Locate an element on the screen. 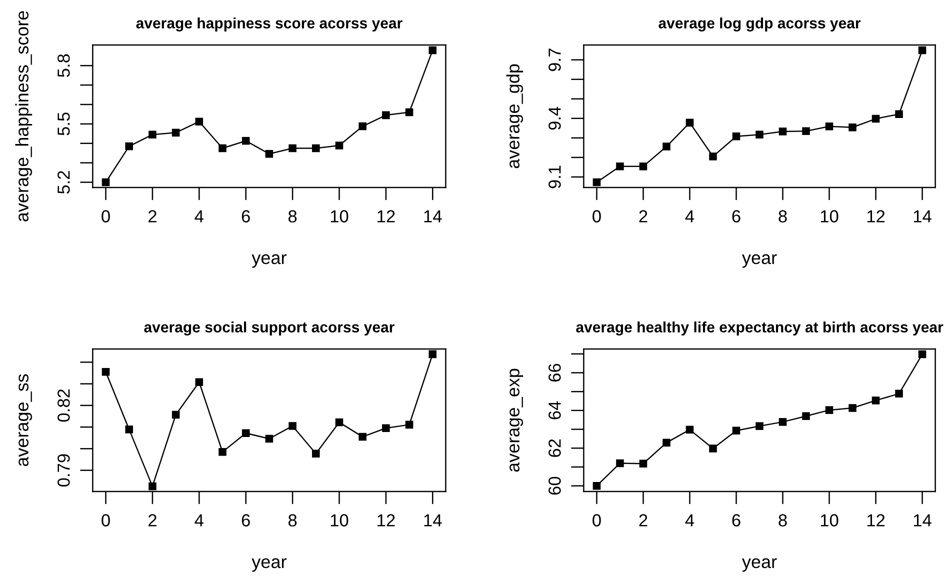 The width and height of the screenshot is (944, 585). y-tick-label: 5.8 is located at coordinates (64, 65).